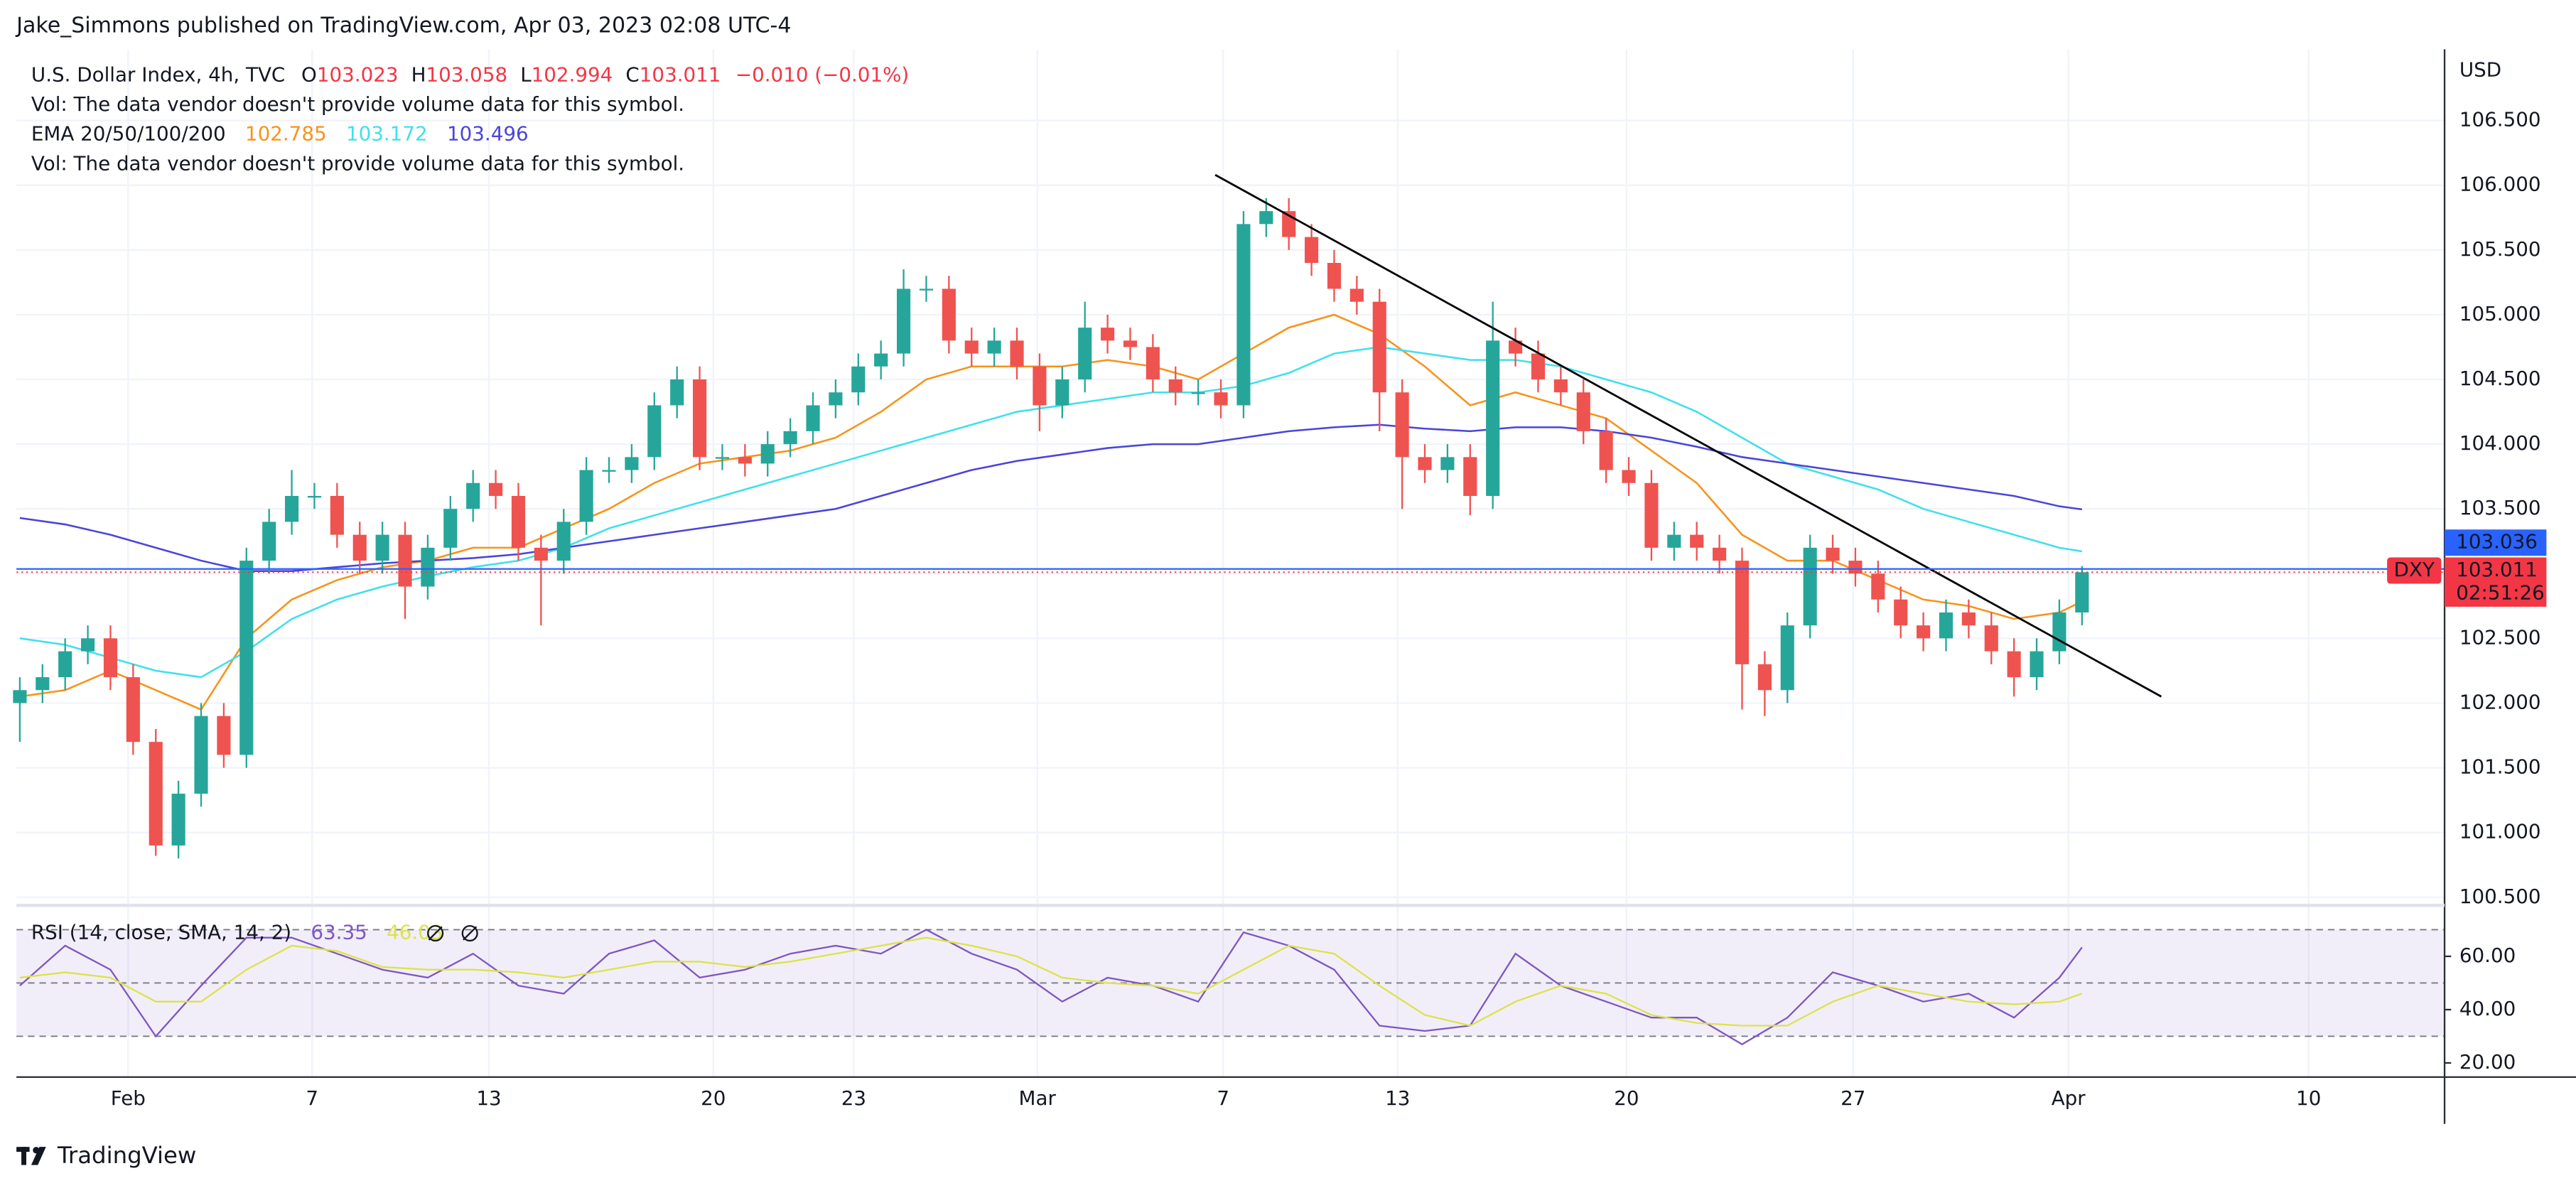  What do you see at coordinates (2496, 582) in the screenshot?
I see `last-price-box` at bounding box center [2496, 582].